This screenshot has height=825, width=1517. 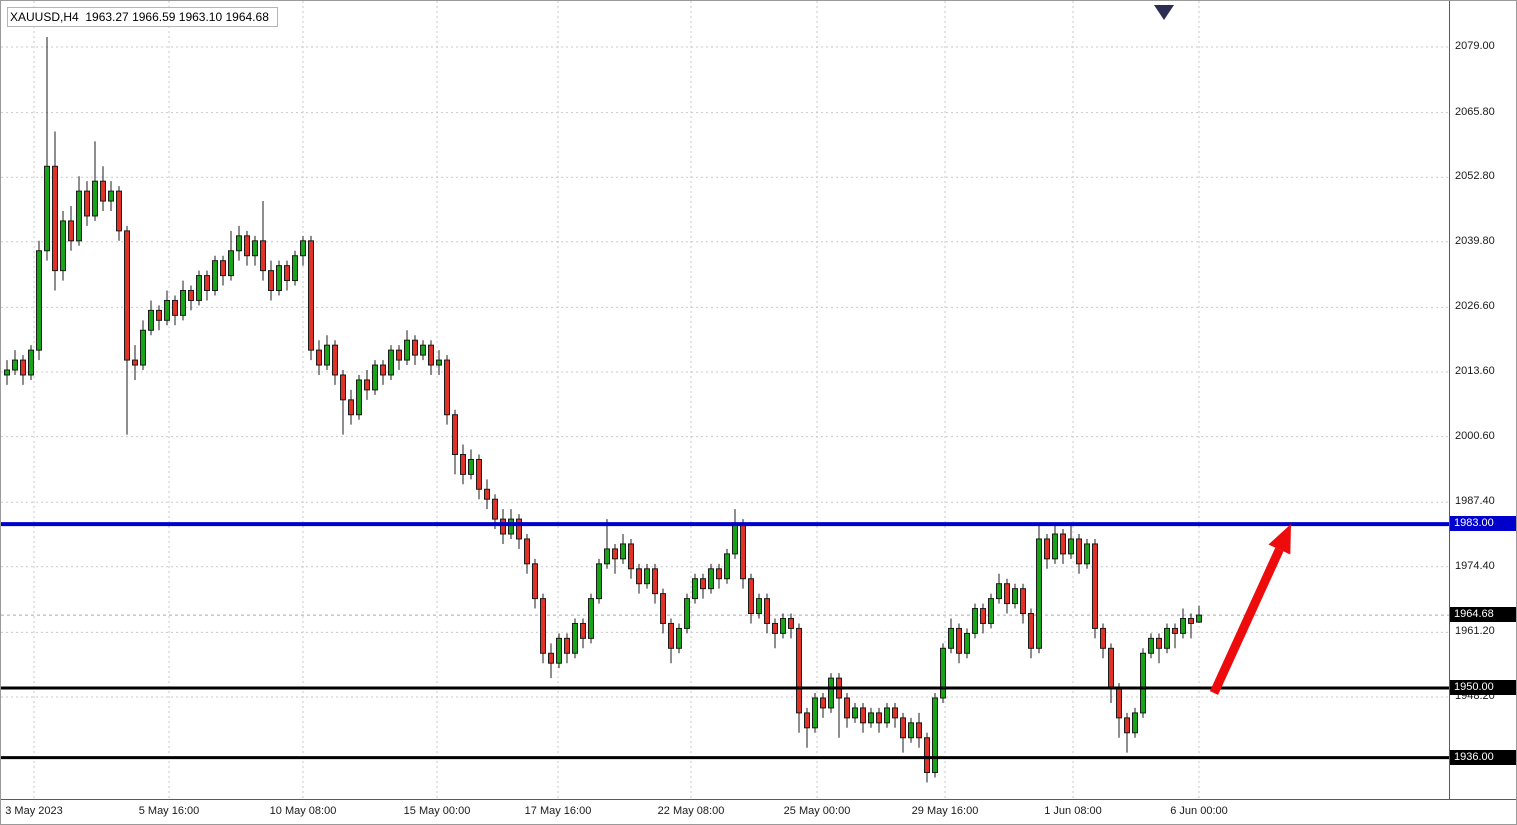 What do you see at coordinates (1475, 306) in the screenshot?
I see `y-axis-tick: 2026.60` at bounding box center [1475, 306].